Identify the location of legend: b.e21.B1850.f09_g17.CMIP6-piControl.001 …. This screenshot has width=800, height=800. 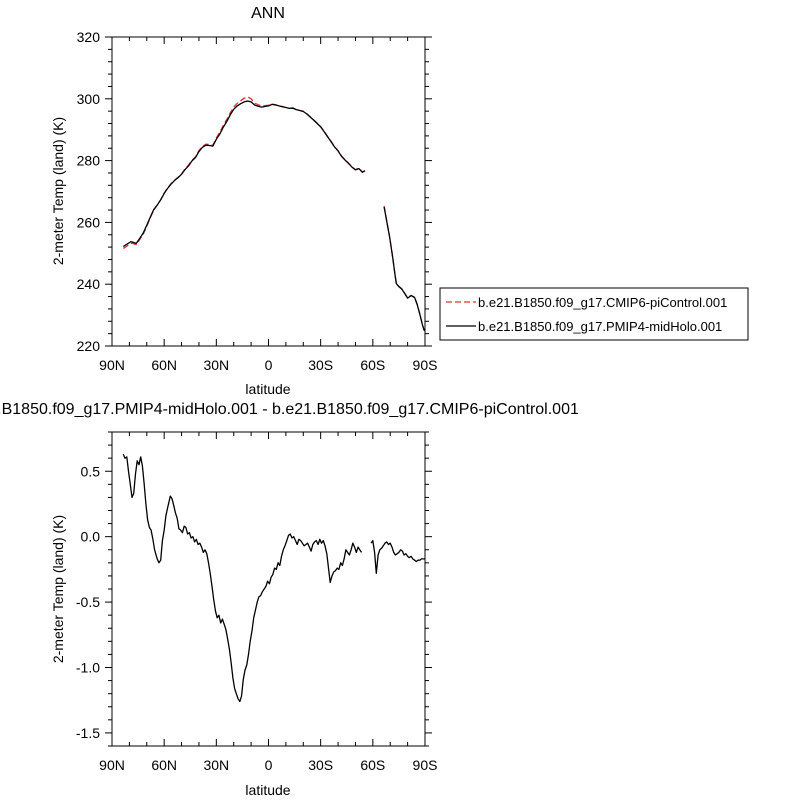
(594, 314).